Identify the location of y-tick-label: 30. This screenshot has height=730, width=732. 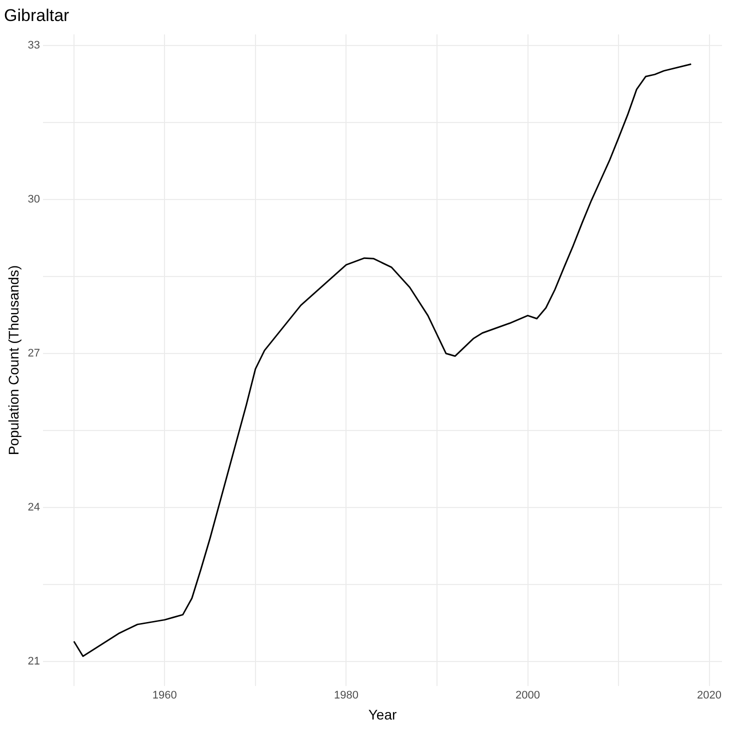
(34, 200).